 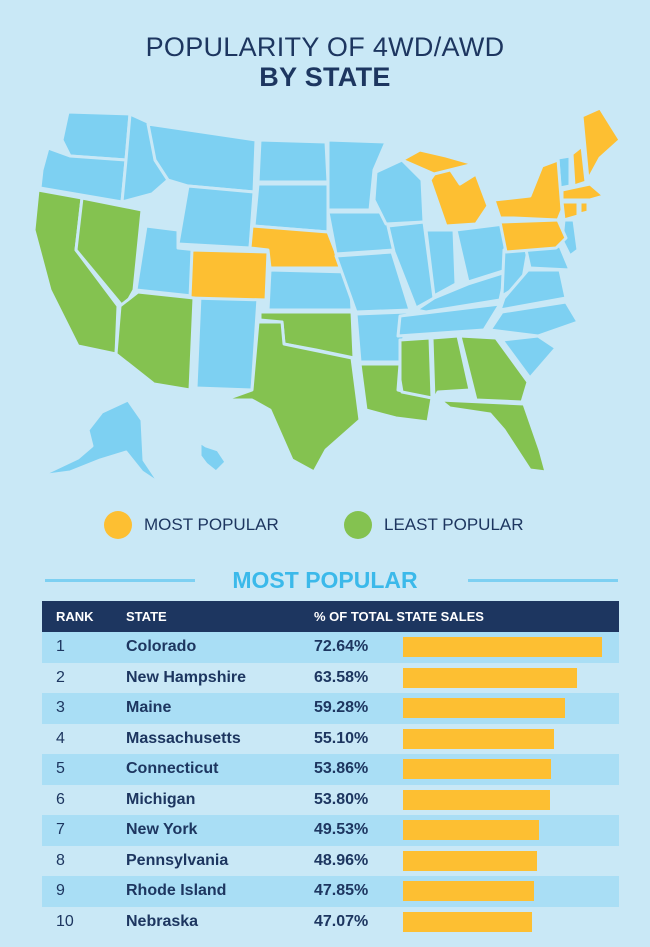 I want to click on state-hawaii, so click(x=213, y=457).